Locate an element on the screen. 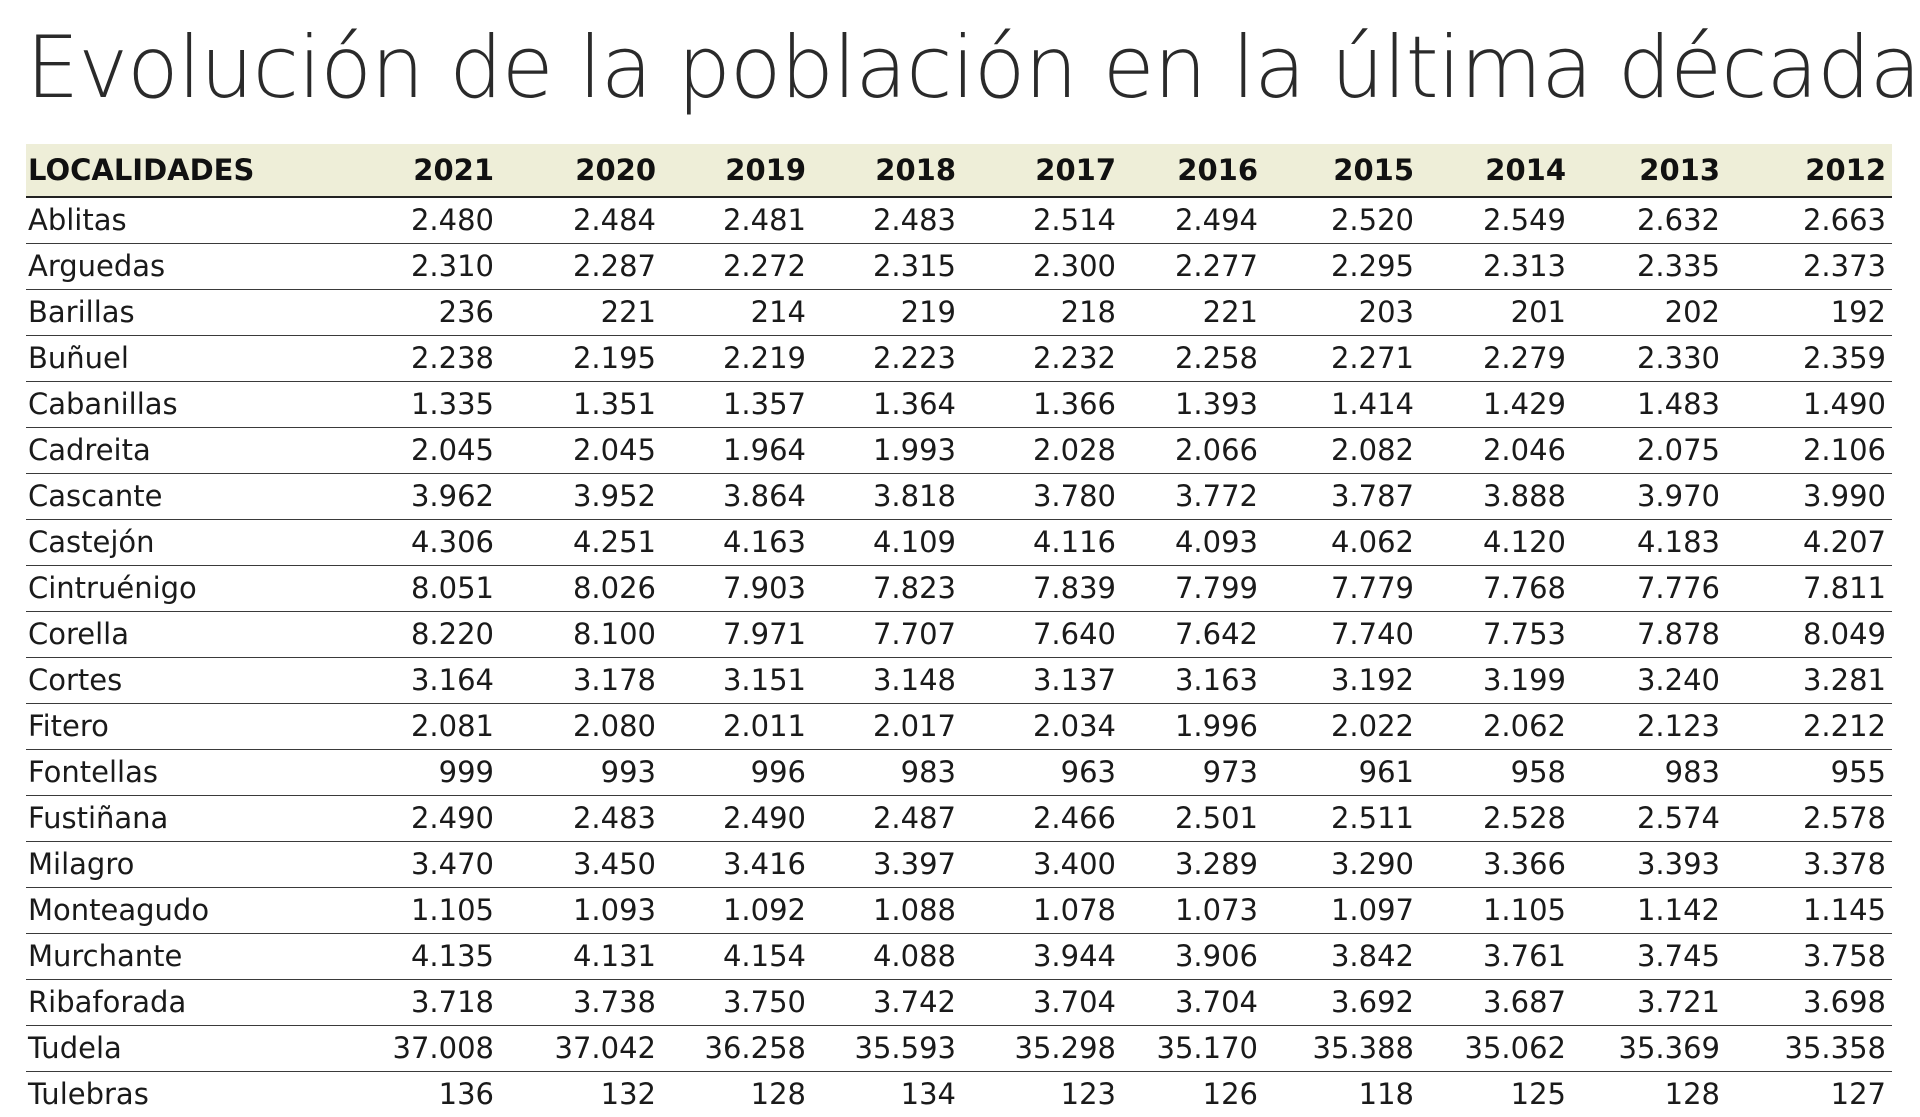  population-value-cell: 132 is located at coordinates (581, 1094).